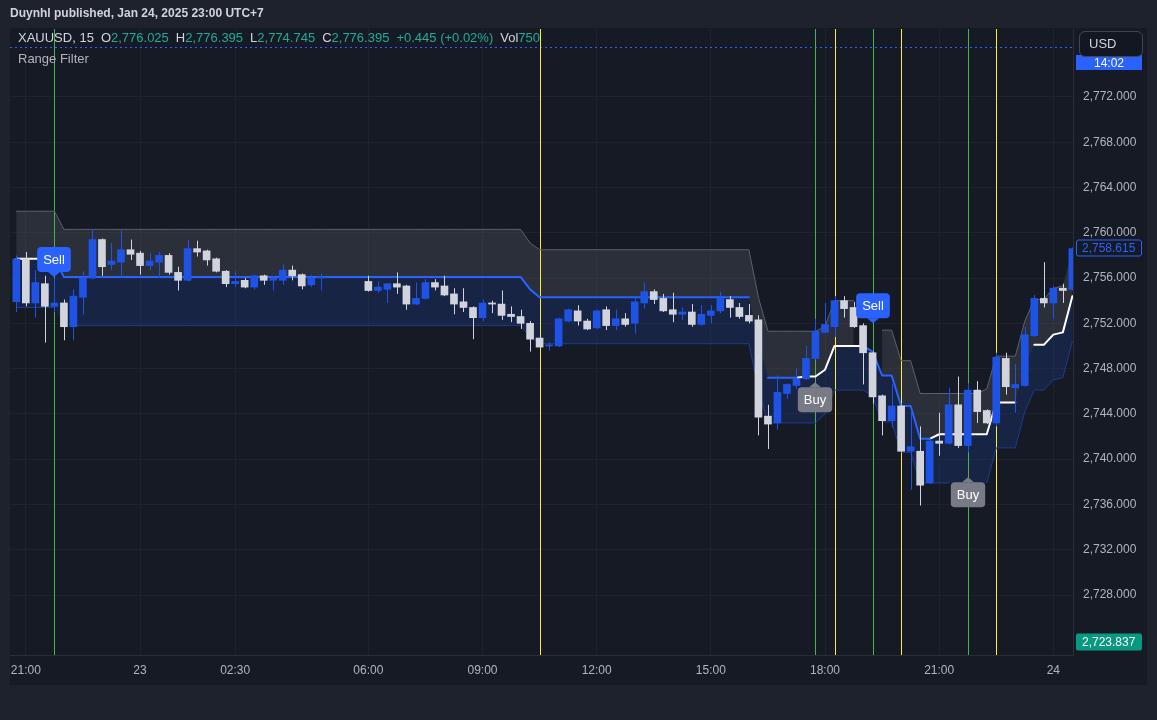  Describe the element at coordinates (356, 37) in the screenshot. I see `annotation: C2,776.395` at that location.